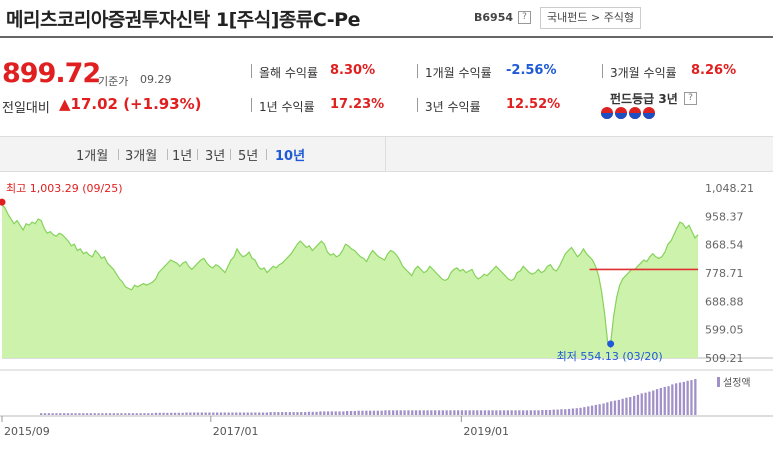 The width and height of the screenshot is (773, 461). What do you see at coordinates (458, 73) in the screenshot?
I see `stat-1m-label: 1개월 수익률` at bounding box center [458, 73].